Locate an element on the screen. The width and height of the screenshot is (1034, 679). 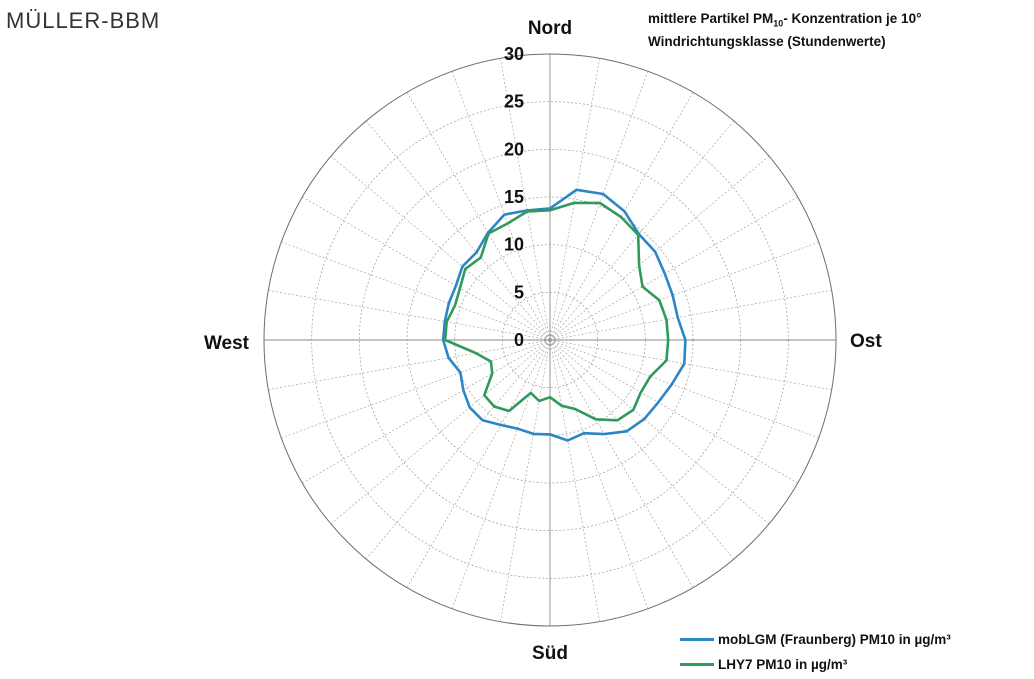
company-logo: MÜLLER-BBM is located at coordinates (83, 20).